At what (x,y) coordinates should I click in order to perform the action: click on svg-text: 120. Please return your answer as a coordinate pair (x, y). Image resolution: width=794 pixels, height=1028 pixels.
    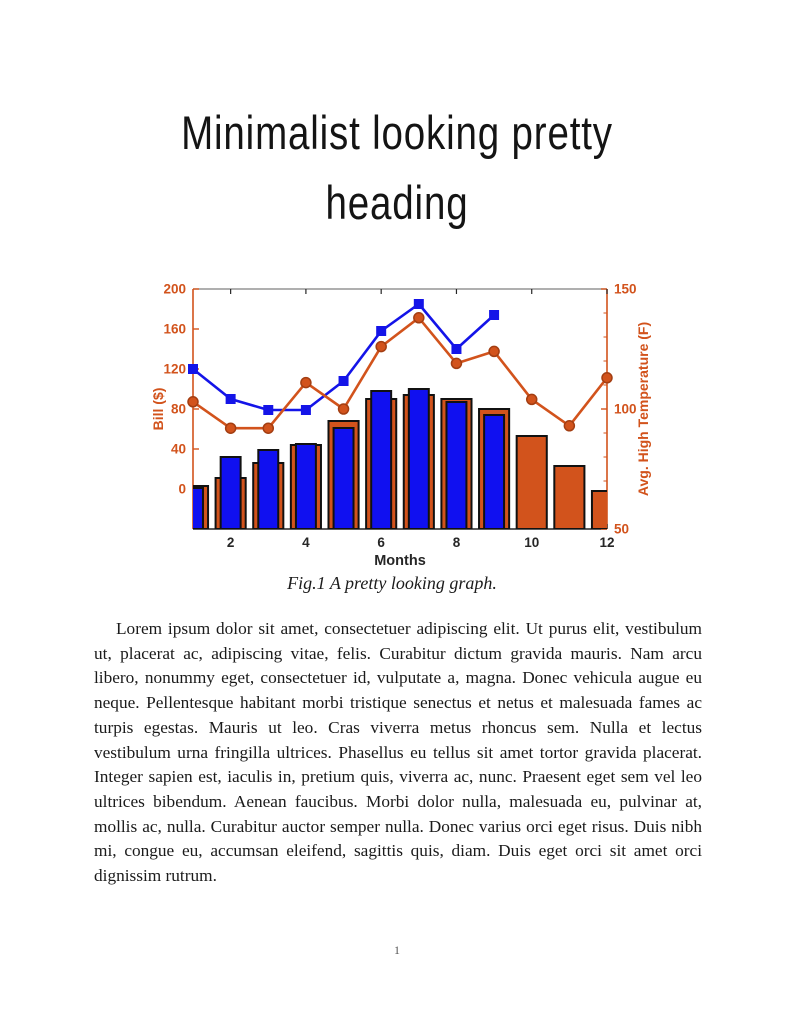
    Looking at the image, I should click on (174, 369).